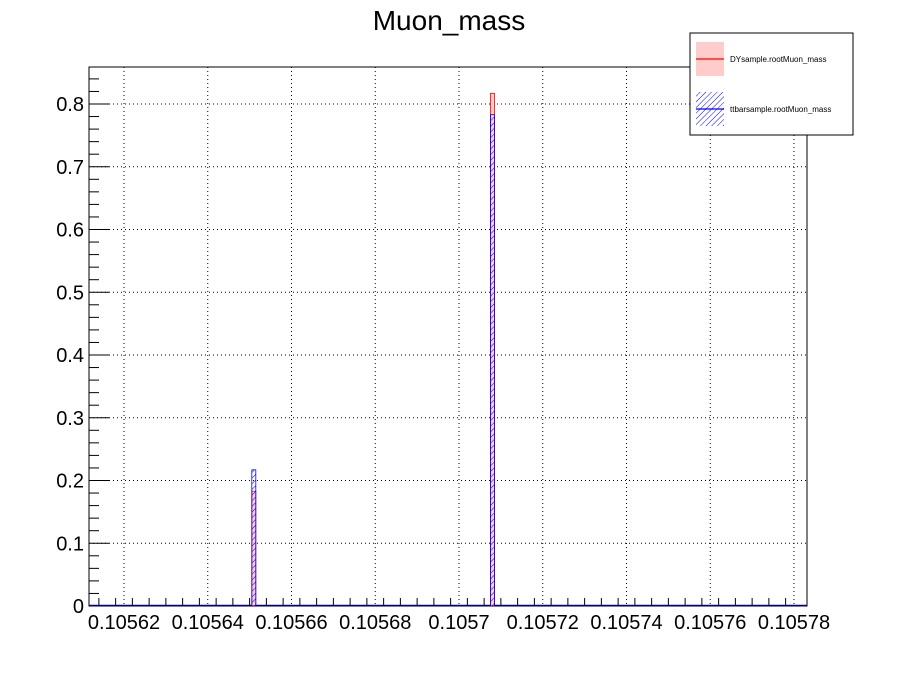  What do you see at coordinates (291, 623) in the screenshot?
I see `x-tick-label: 0.10566` at bounding box center [291, 623].